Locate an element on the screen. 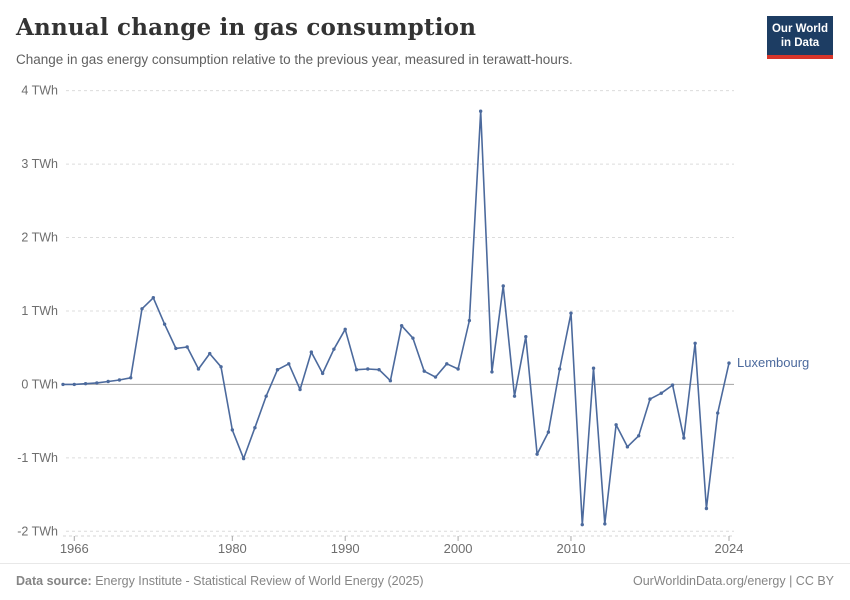  y-axis-tick-label: 2 TWh is located at coordinates (39, 238).